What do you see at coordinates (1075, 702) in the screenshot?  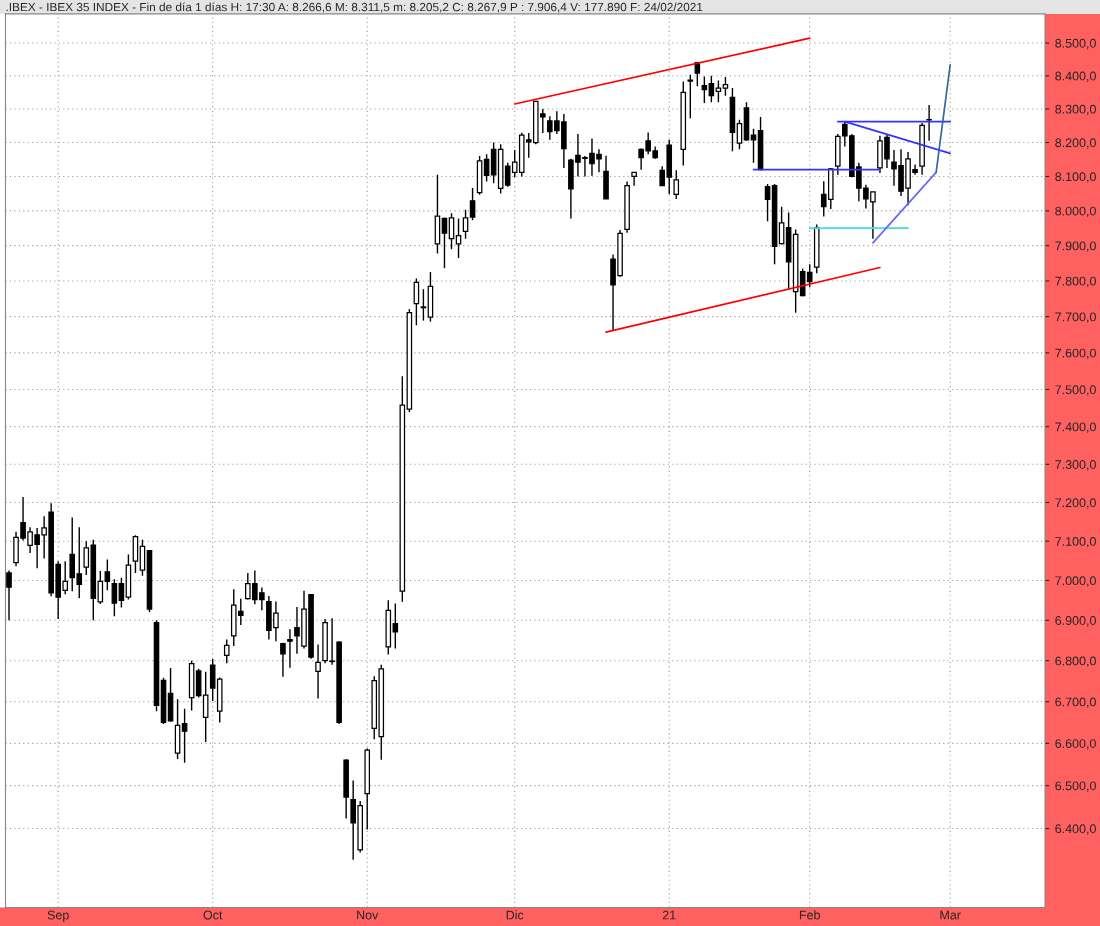 I see `y-tick-label: 6.700,0` at bounding box center [1075, 702].